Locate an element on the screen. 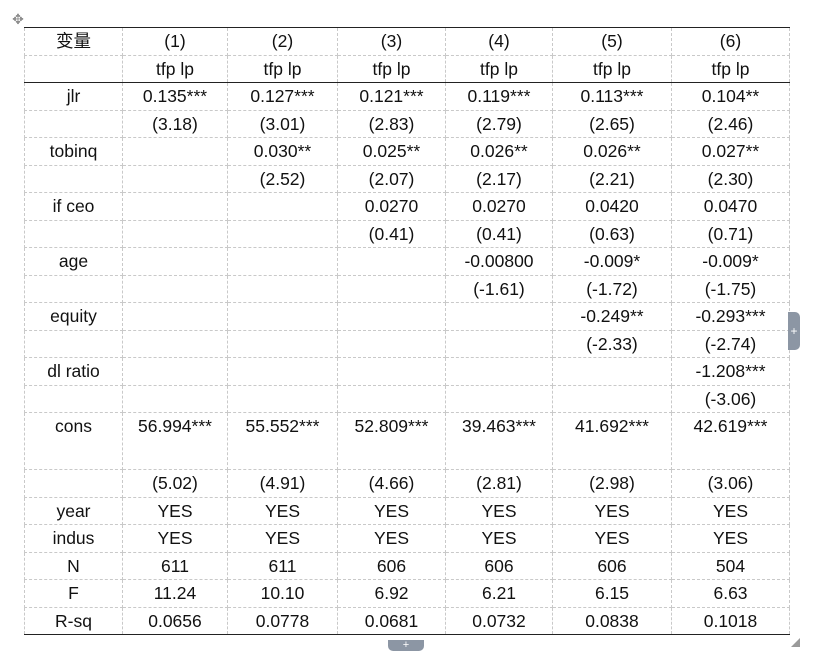  resize-icon is located at coordinates (795, 642).